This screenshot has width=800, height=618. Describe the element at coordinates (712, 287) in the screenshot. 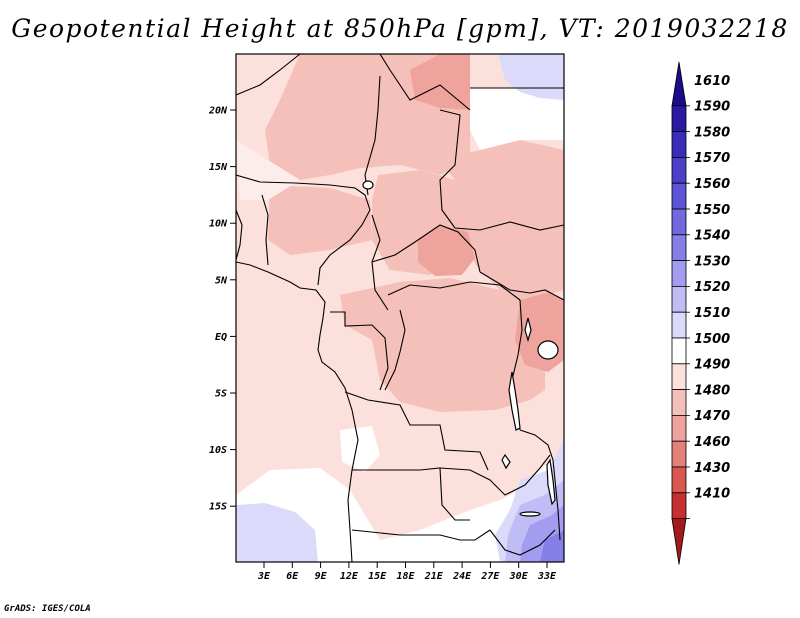

I see `colorbar-label: 1520` at that location.